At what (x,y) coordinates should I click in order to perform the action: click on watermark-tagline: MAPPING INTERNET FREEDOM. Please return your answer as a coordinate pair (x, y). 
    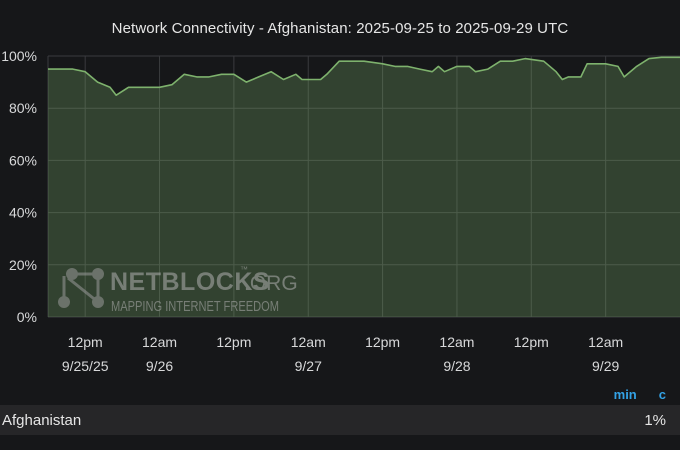
    Looking at the image, I should click on (195, 307).